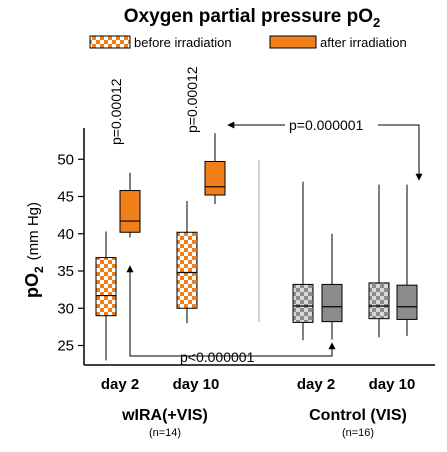  What do you see at coordinates (252, 18) in the screenshot?
I see `chart-title: Oxygen partial pressure pO2` at bounding box center [252, 18].